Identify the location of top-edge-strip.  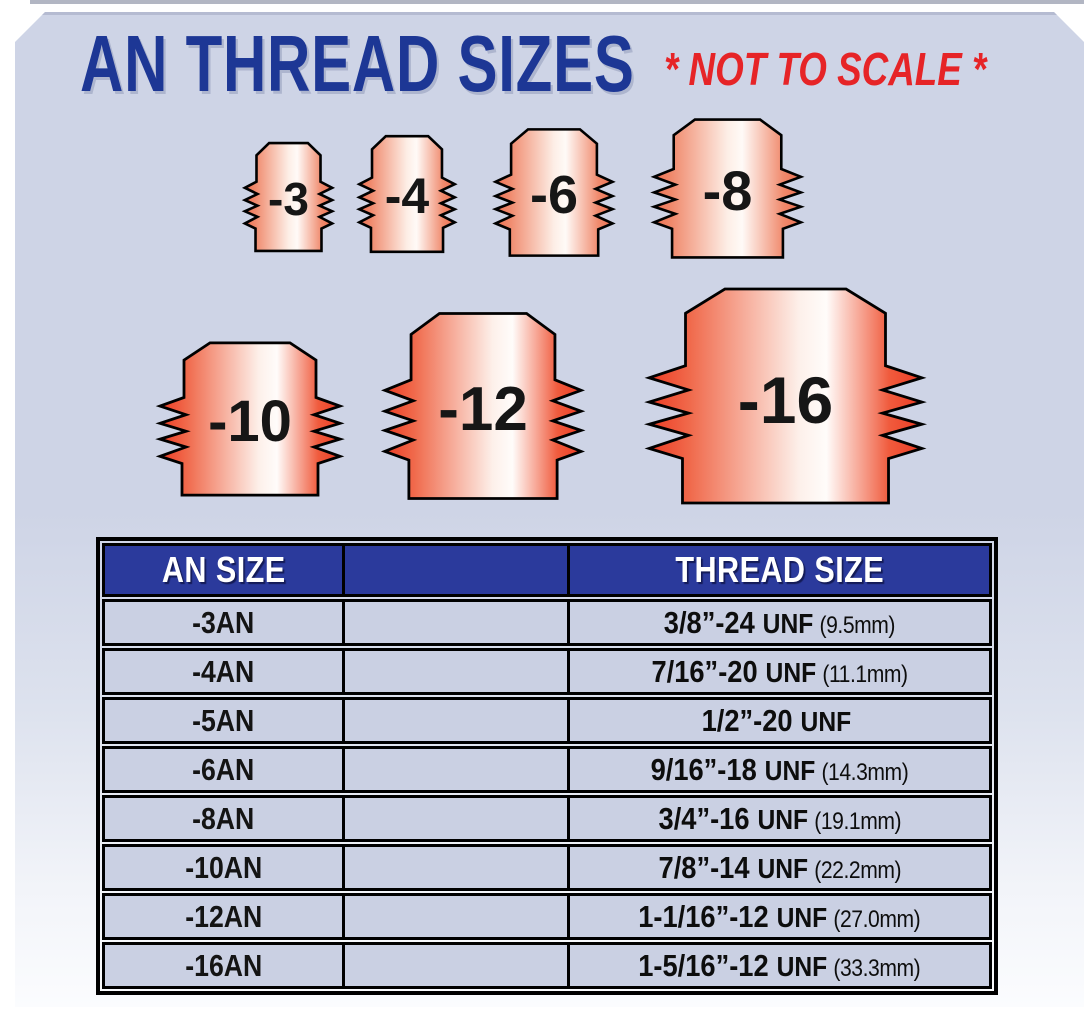
(557, 2).